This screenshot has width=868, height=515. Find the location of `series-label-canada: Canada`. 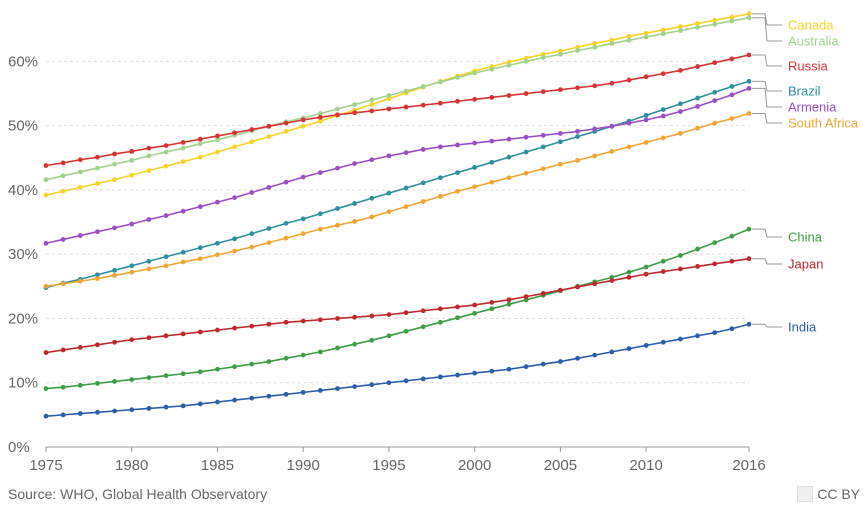

series-label-canada: Canada is located at coordinates (811, 25).